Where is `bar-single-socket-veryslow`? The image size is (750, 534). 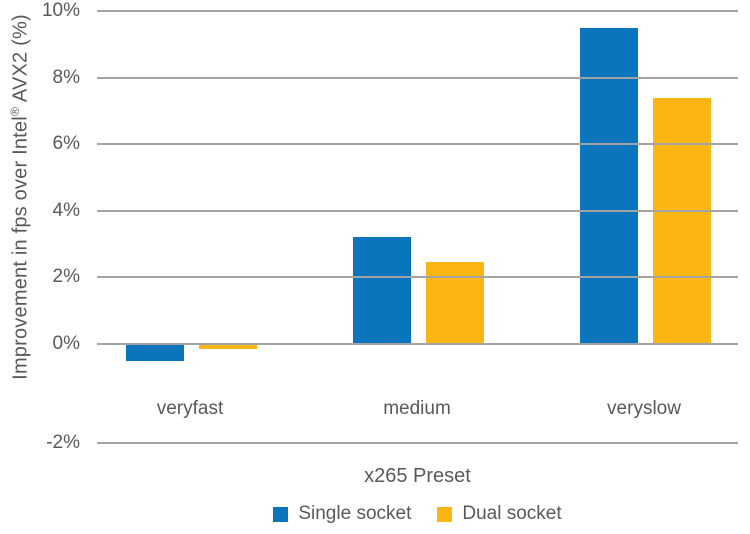
bar-single-socket-veryslow is located at coordinates (609, 185).